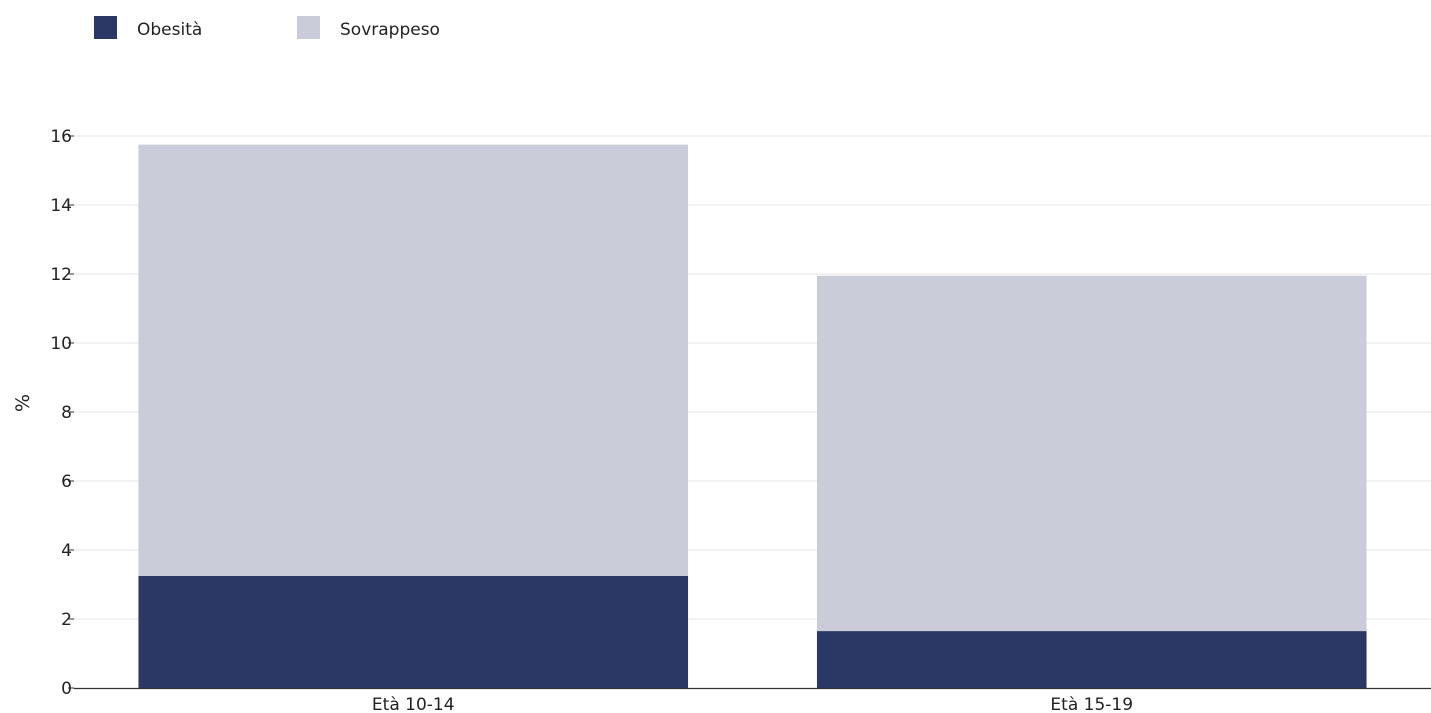 This screenshot has width=1431, height=713. I want to click on legend-label: Sovrappeso, so click(390, 30).